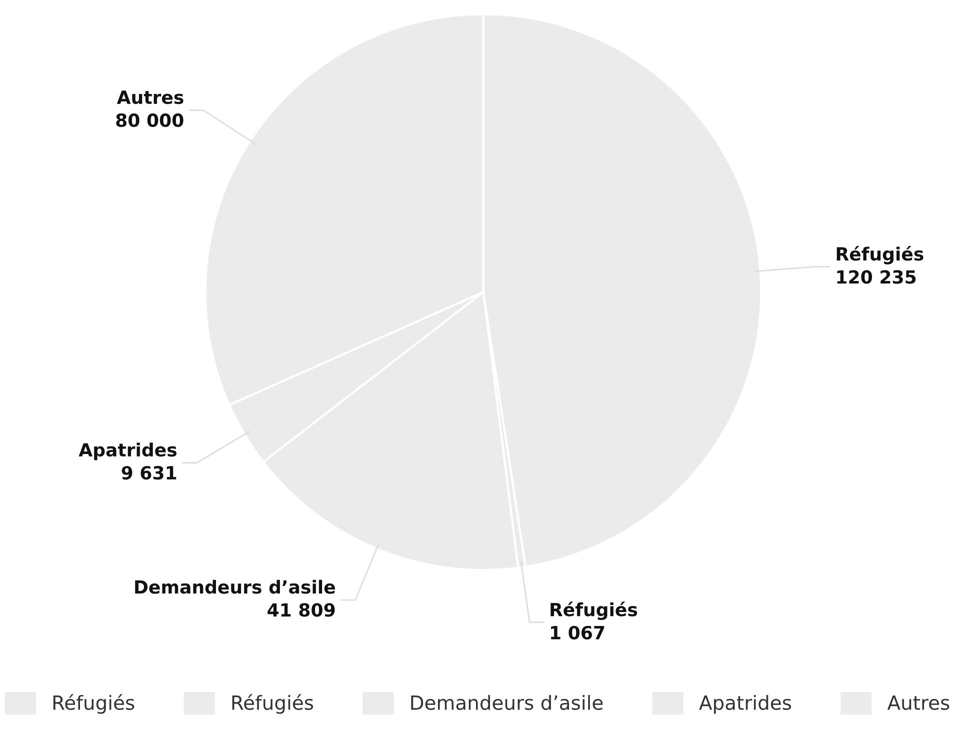 The width and height of the screenshot is (955, 732). What do you see at coordinates (577, 633) in the screenshot?
I see `data-label: 1 067` at bounding box center [577, 633].